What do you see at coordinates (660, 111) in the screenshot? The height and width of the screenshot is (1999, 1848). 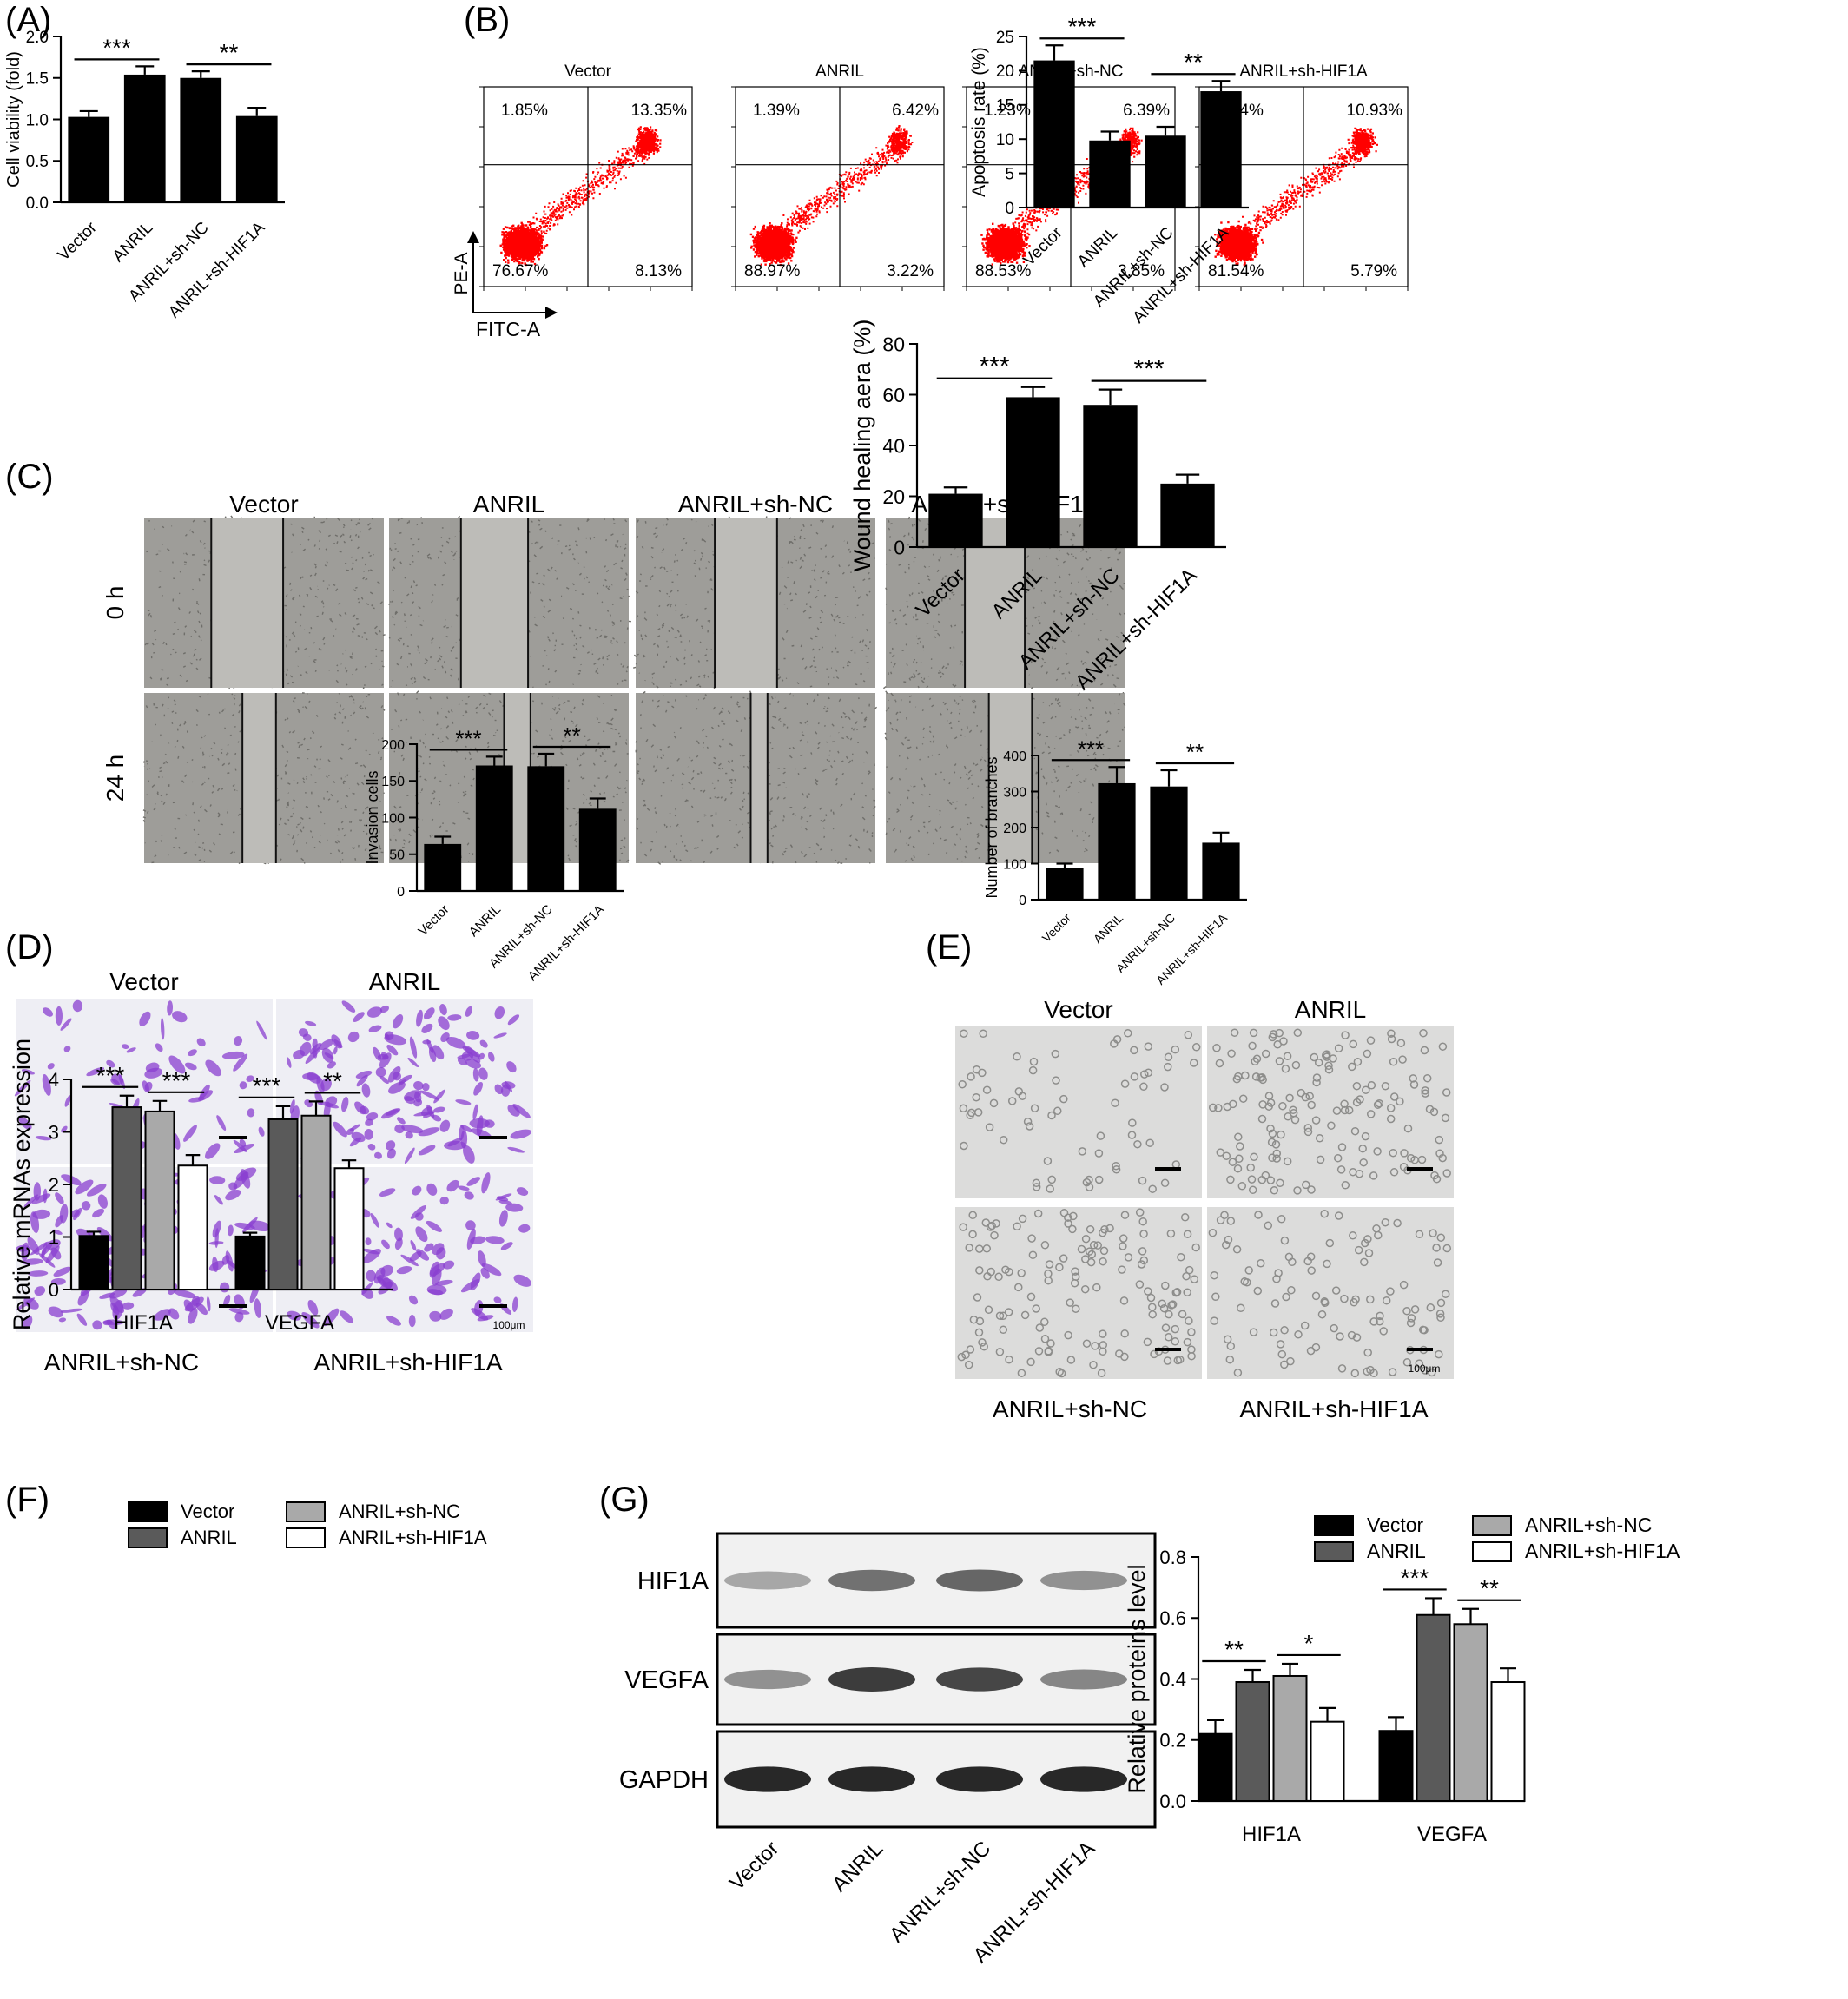 I see `quadrant-q2: 13.35%` at bounding box center [660, 111].